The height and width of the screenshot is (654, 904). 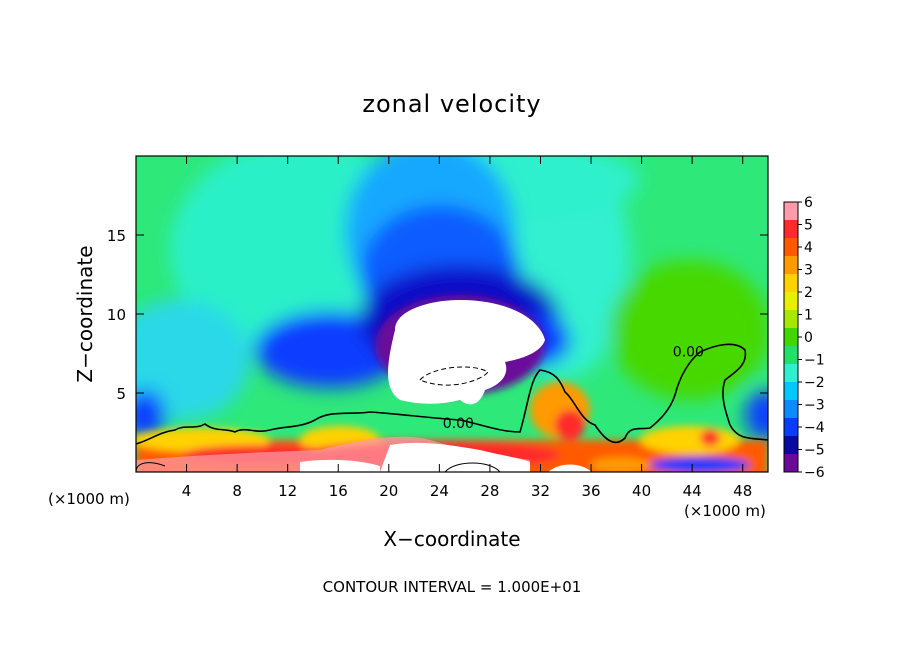 What do you see at coordinates (237, 491) in the screenshot?
I see `x-tick-label: 8` at bounding box center [237, 491].